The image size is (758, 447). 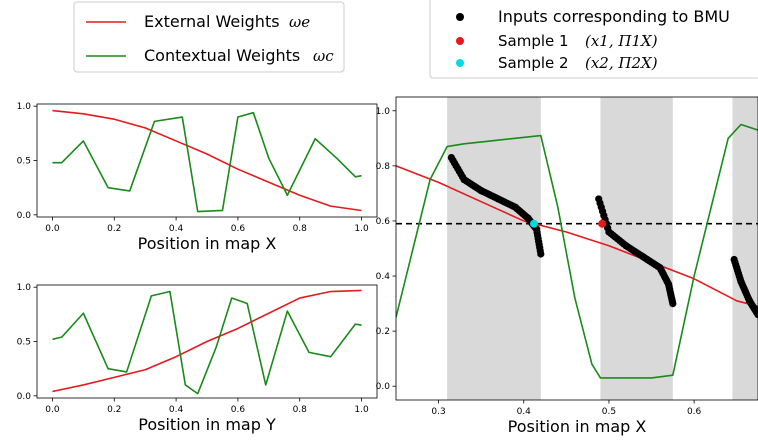 I want to click on legend-sample1-label: Sample 1, so click(x=533, y=41).